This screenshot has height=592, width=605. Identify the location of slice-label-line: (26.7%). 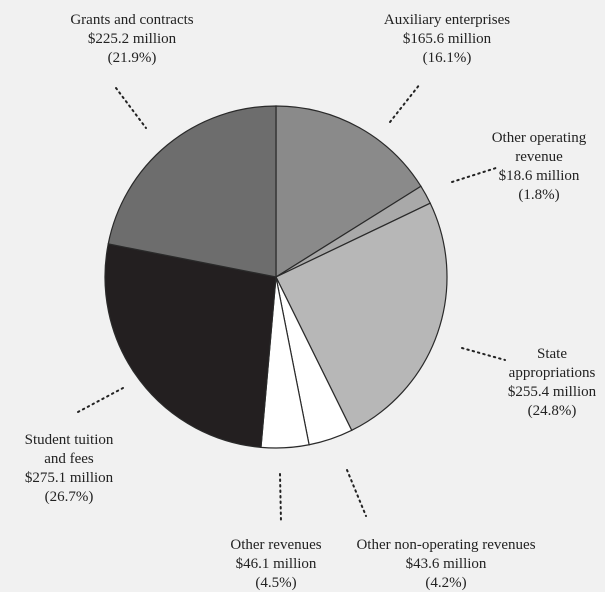
(69, 497).